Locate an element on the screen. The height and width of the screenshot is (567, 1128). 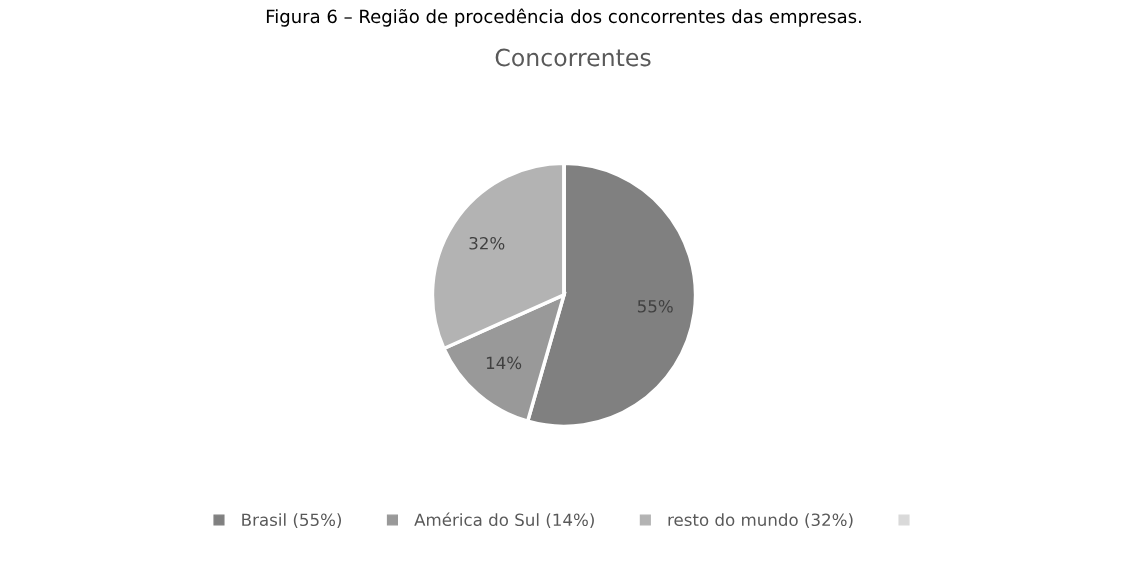
data-label: 32% is located at coordinates (487, 243).